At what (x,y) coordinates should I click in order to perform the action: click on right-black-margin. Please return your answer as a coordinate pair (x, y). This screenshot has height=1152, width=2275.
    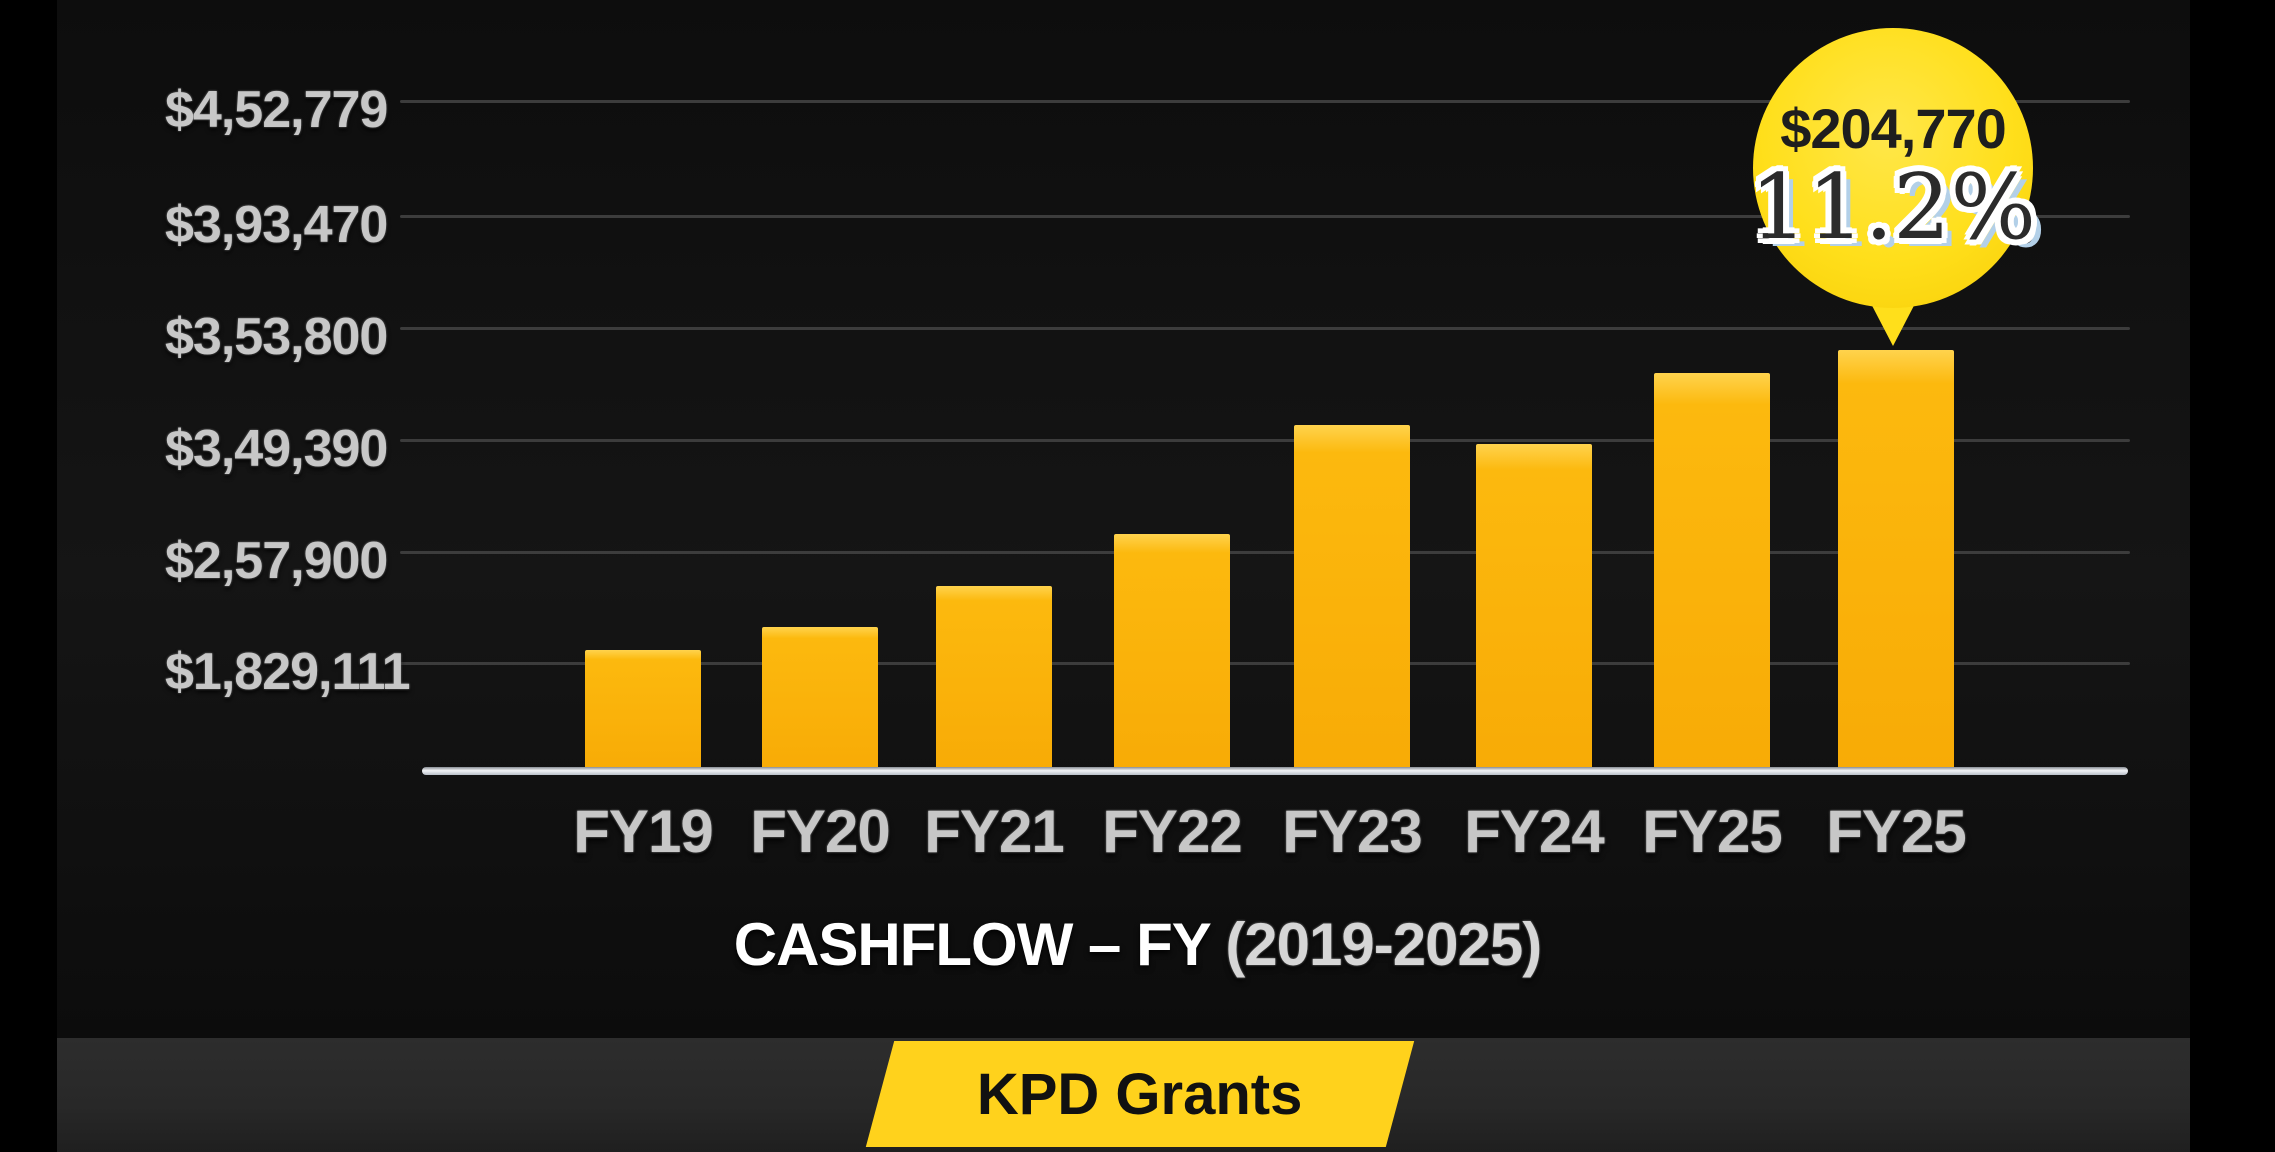
    Looking at the image, I should click on (2232, 576).